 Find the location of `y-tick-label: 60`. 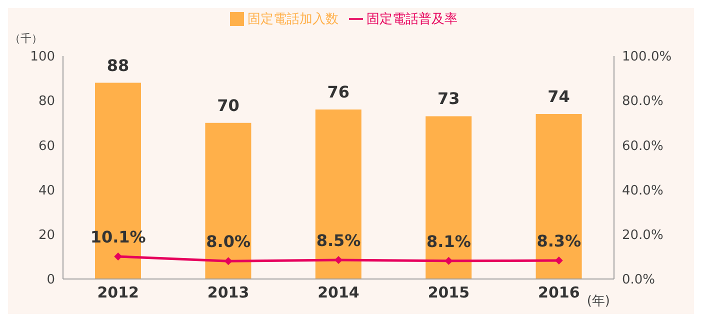

y-tick-label: 60 is located at coordinates (46, 146).